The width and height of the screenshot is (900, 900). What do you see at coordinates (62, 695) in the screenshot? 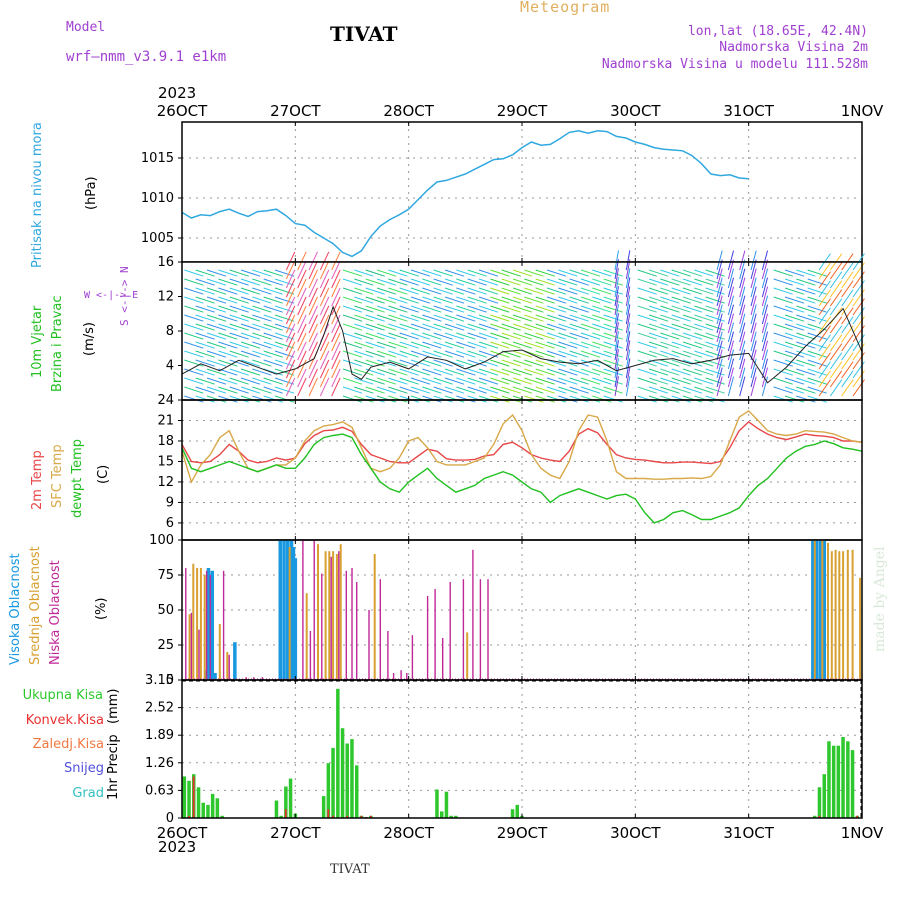
I see `precip-legend-total: Ukupna Kisa` at bounding box center [62, 695].